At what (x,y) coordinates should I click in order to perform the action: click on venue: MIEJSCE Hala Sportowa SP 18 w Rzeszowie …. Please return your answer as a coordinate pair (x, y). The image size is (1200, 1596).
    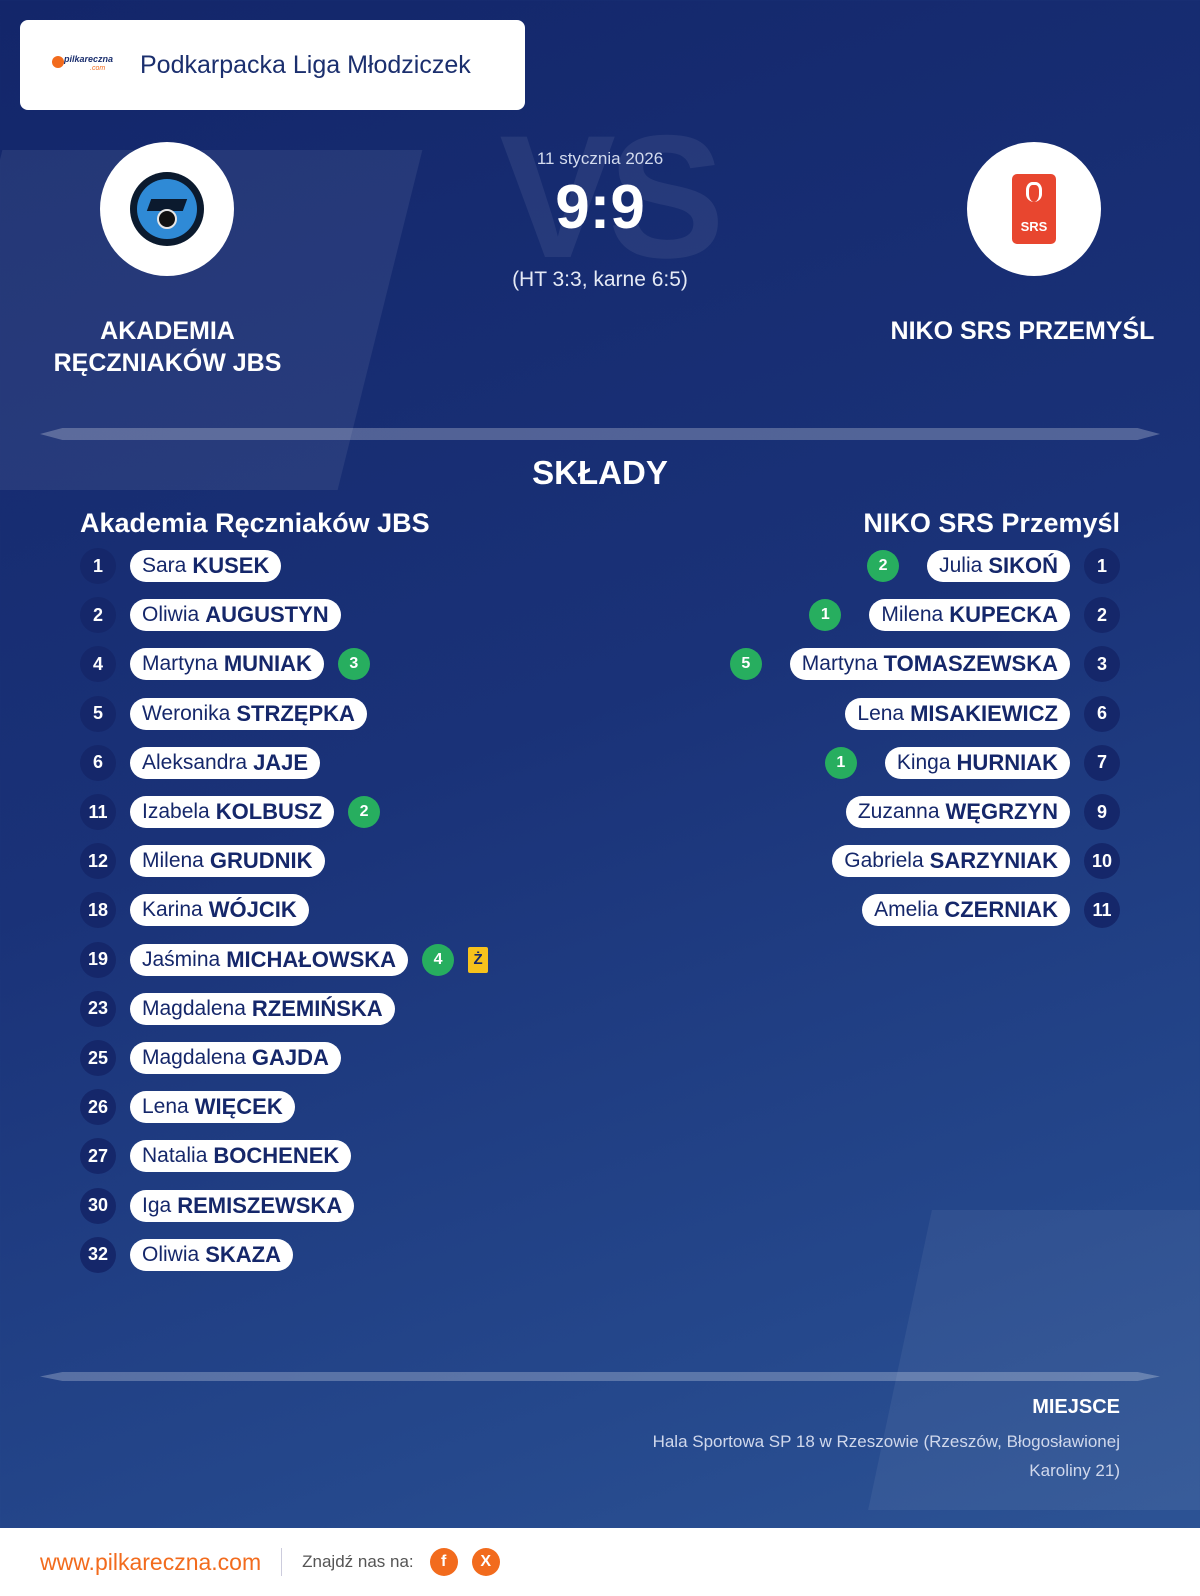
    Looking at the image, I should click on (860, 1440).